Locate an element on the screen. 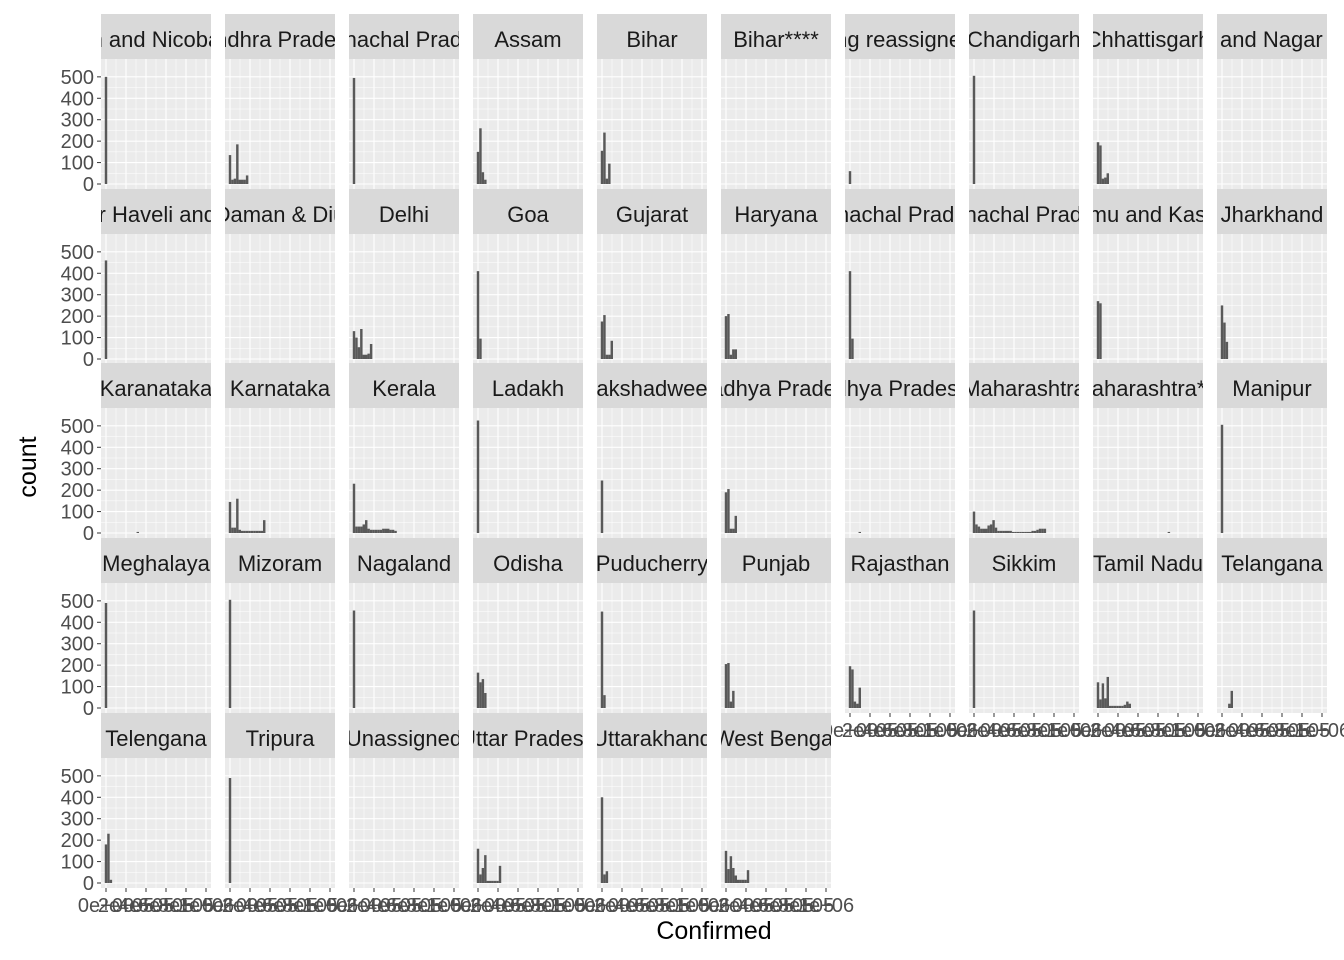 The image size is (1344, 960). facet-strip-label: Tripura is located at coordinates (281, 738).